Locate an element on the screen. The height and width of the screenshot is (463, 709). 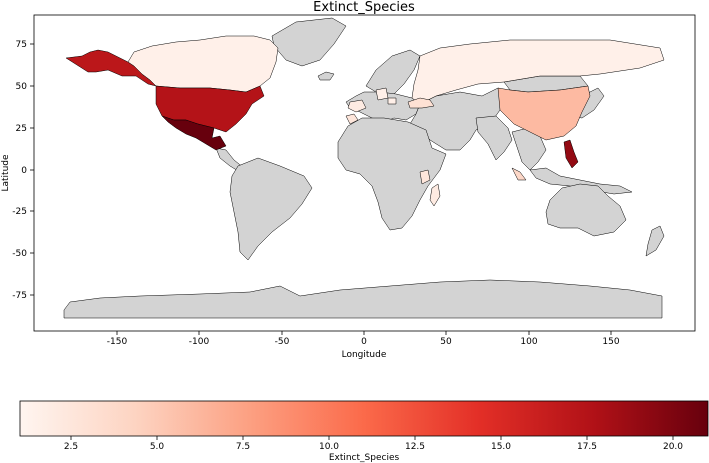
y-tick-label: 75 is located at coordinates (21, 45).